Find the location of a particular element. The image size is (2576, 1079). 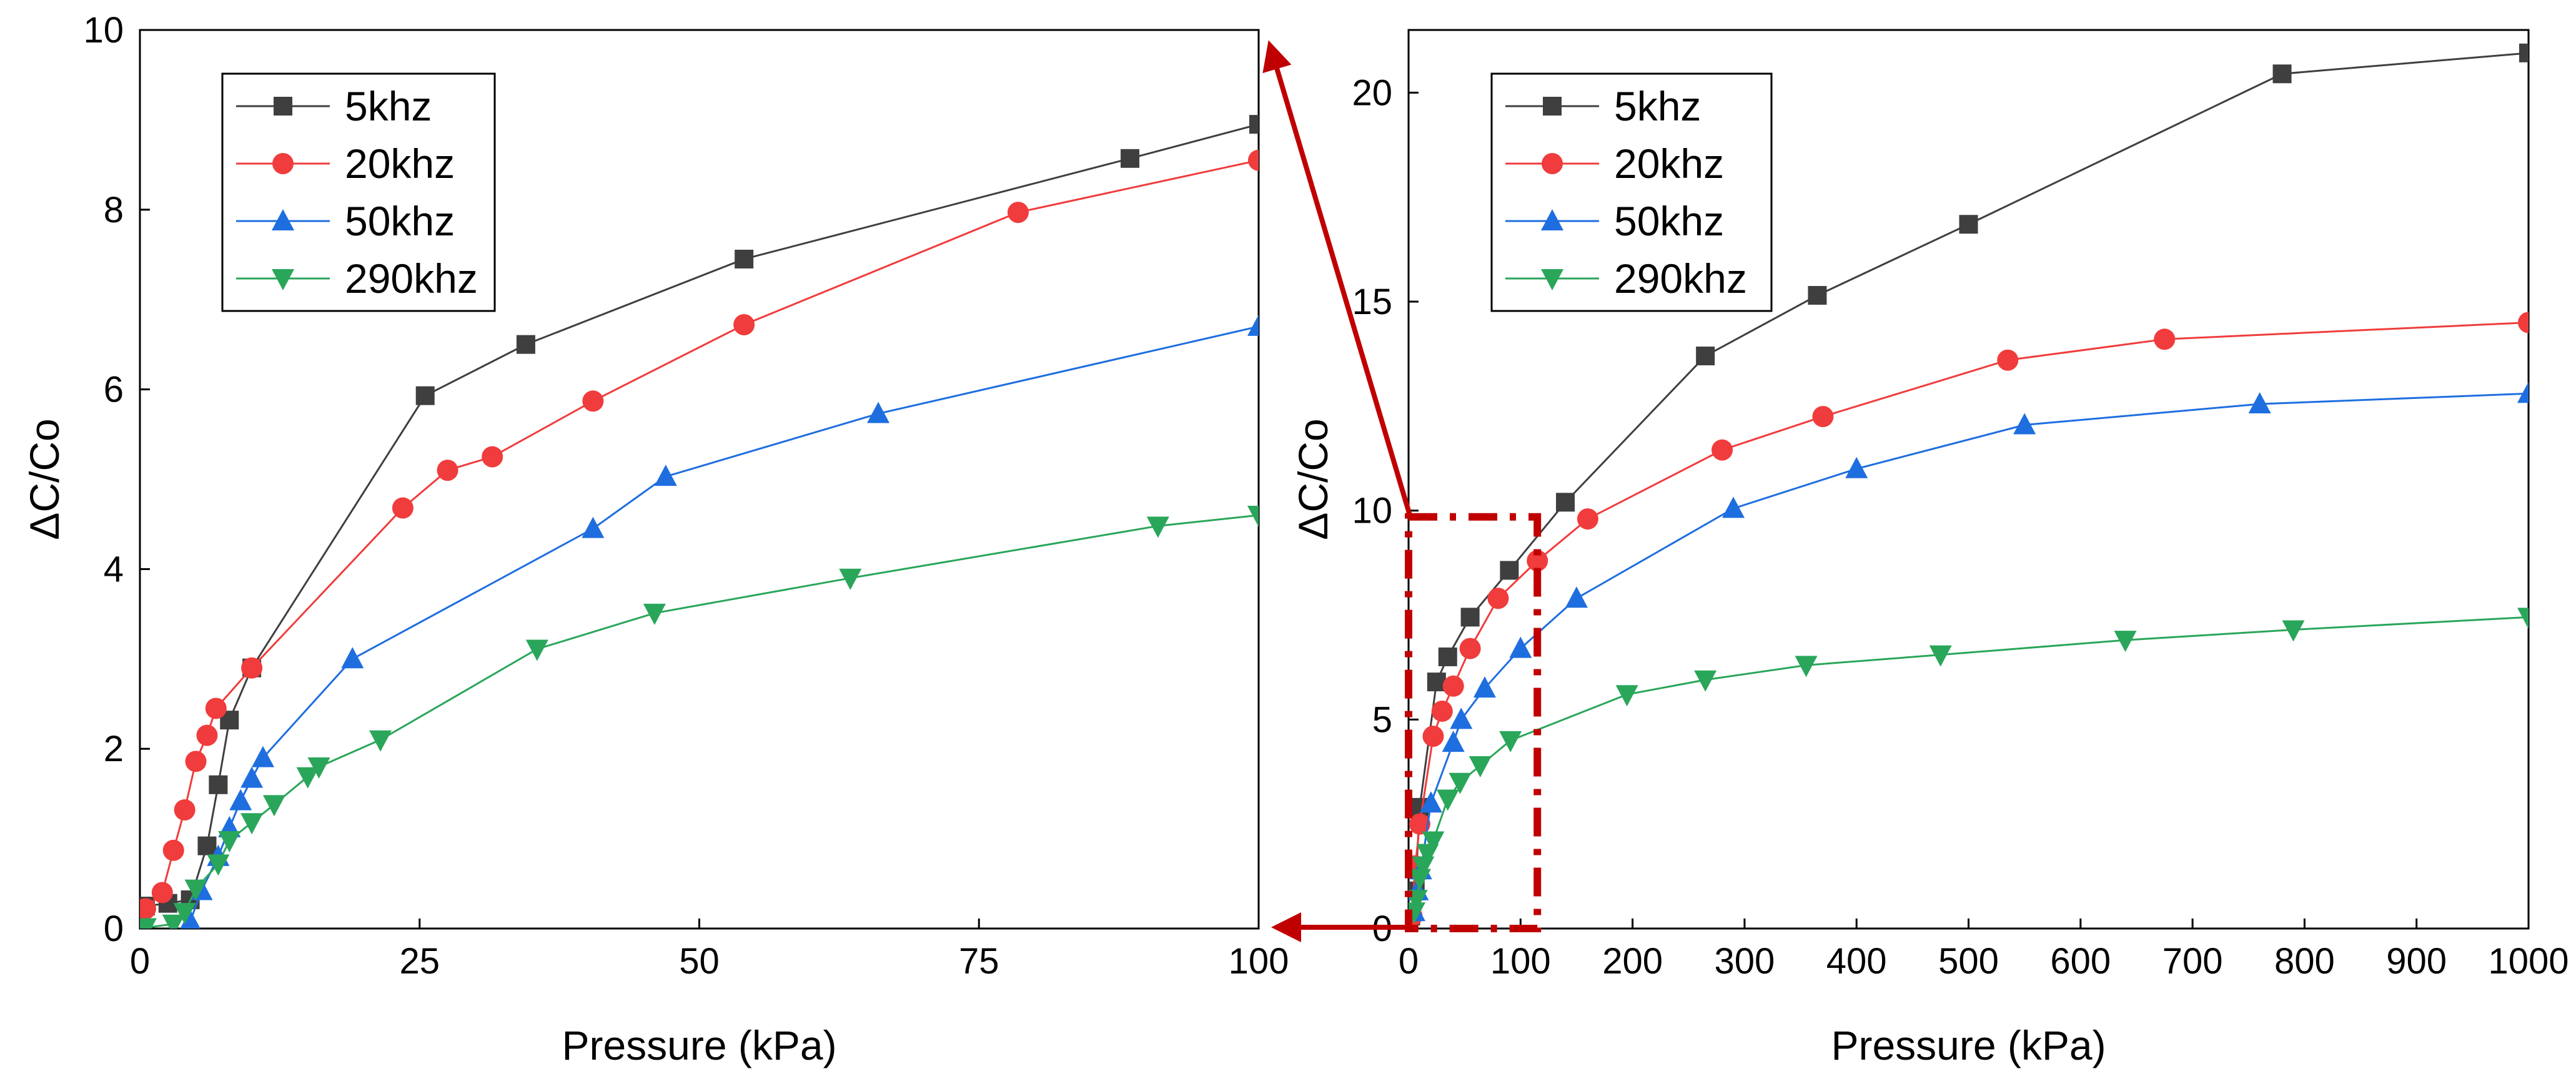

zoom-box is located at coordinates (1473, 722).